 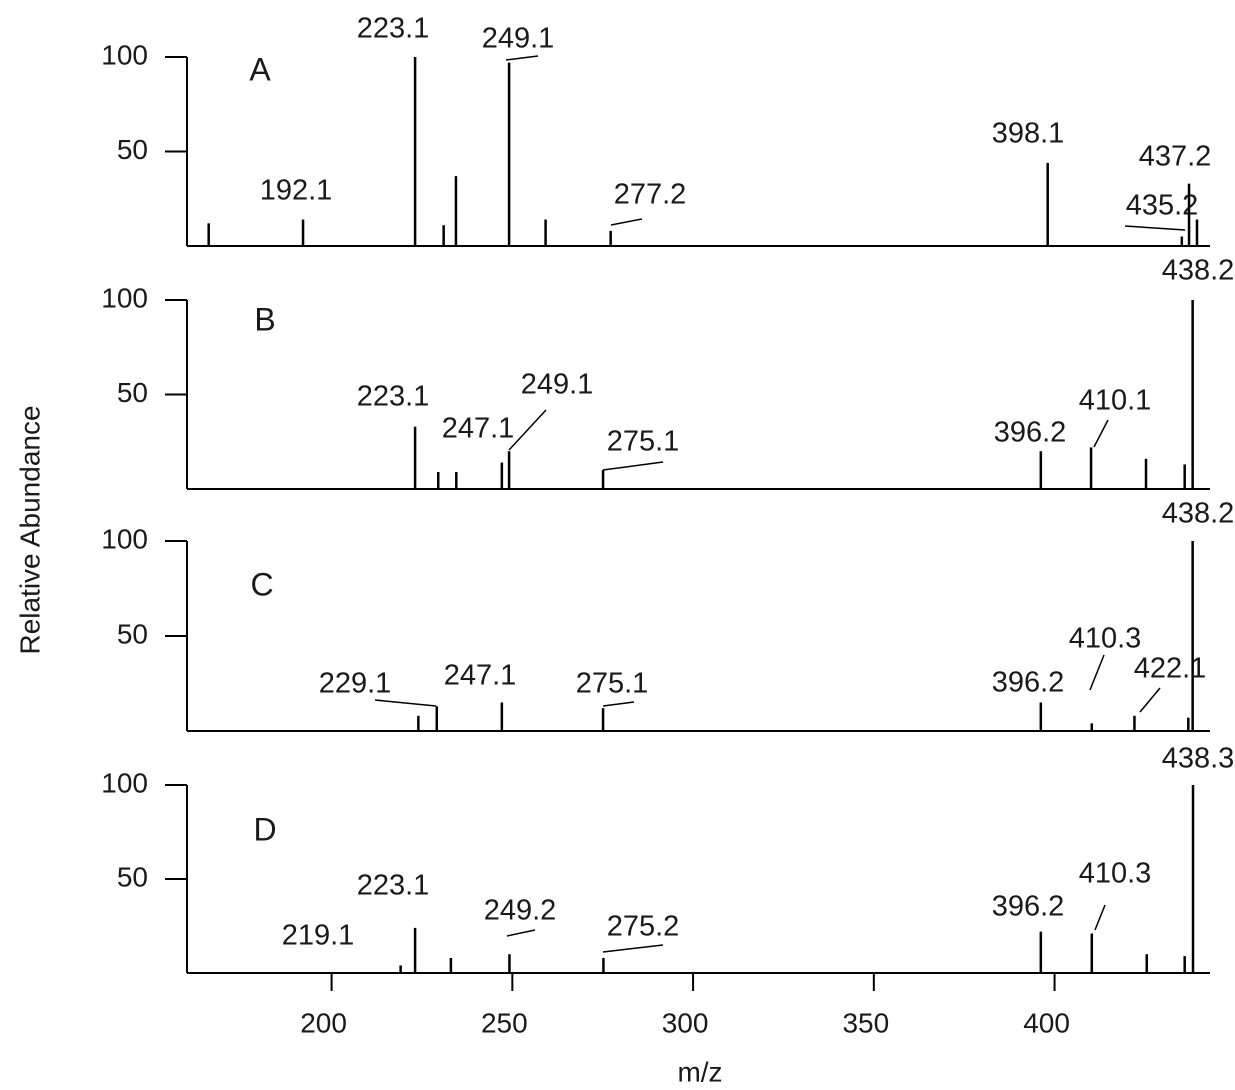 What do you see at coordinates (643, 927) in the screenshot?
I see `peak-label: 275.2` at bounding box center [643, 927].